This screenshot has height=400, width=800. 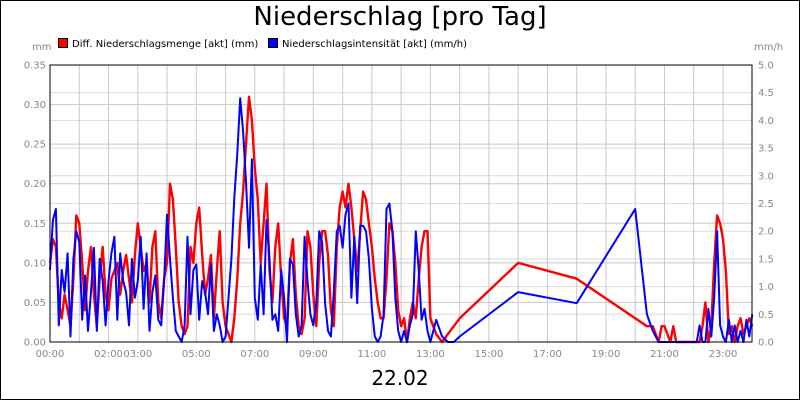 I want to click on x-tick-label: 03:00, so click(x=137, y=354).